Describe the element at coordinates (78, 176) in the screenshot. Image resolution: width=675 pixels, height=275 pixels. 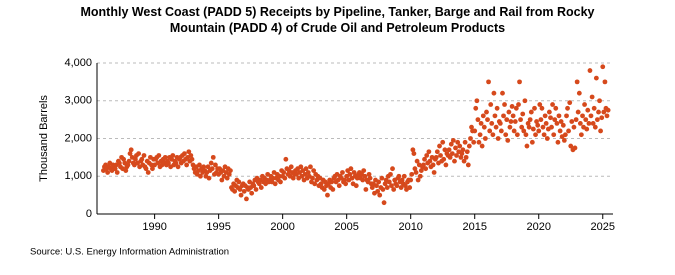
I see `y-tick-label: 1,000` at that location.